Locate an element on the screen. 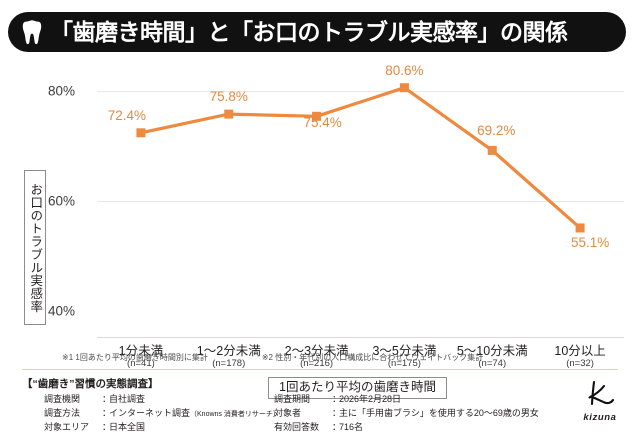  survey-row: 対象者 ：主に「手用歯ブラシ」を使用する20〜69歳の男女 is located at coordinates (406, 413).